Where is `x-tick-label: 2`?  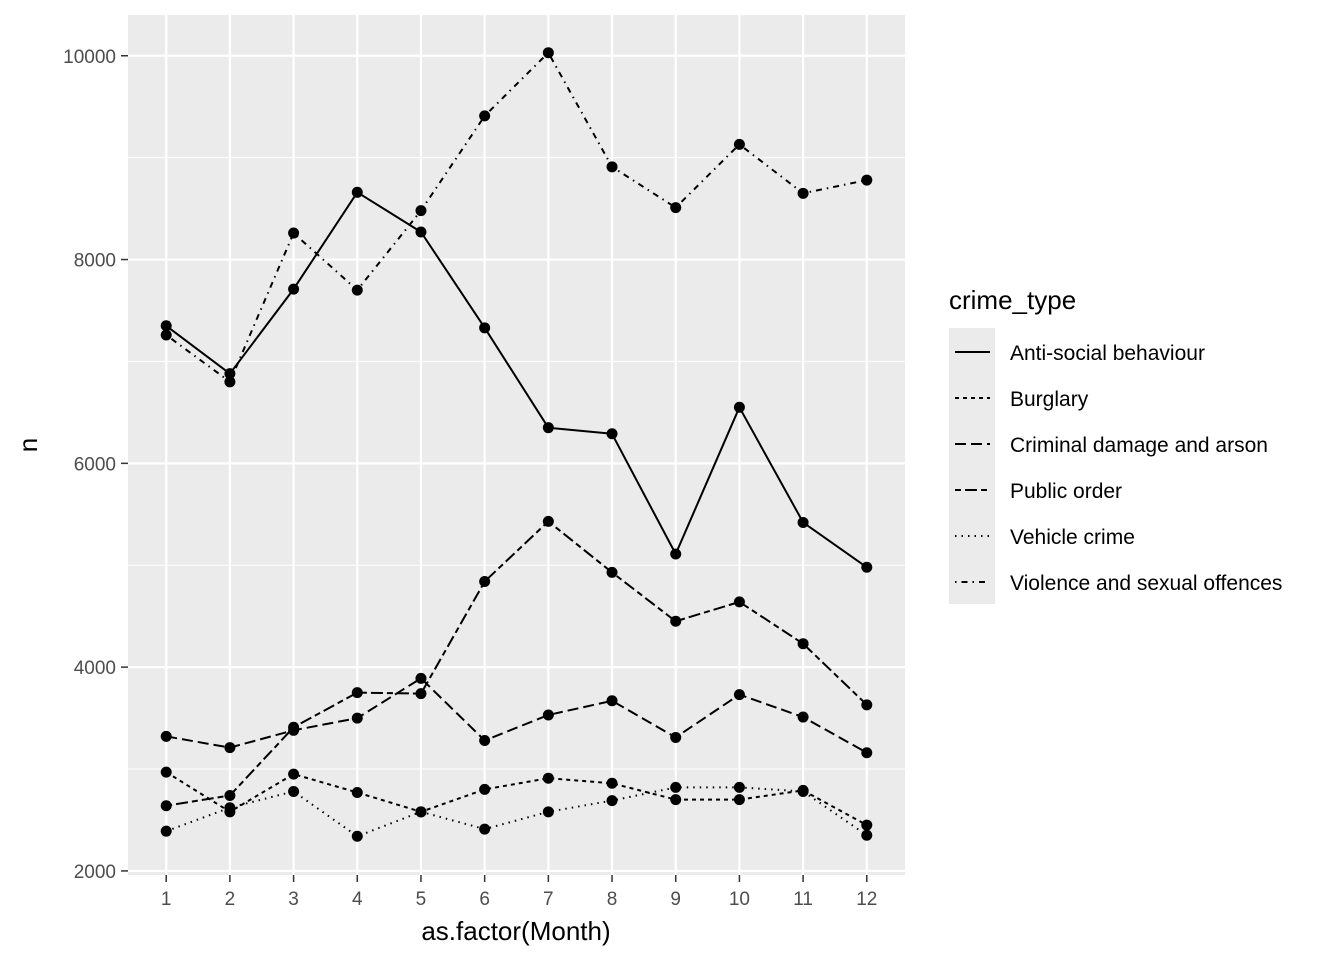
x-tick-label: 2 is located at coordinates (230, 899).